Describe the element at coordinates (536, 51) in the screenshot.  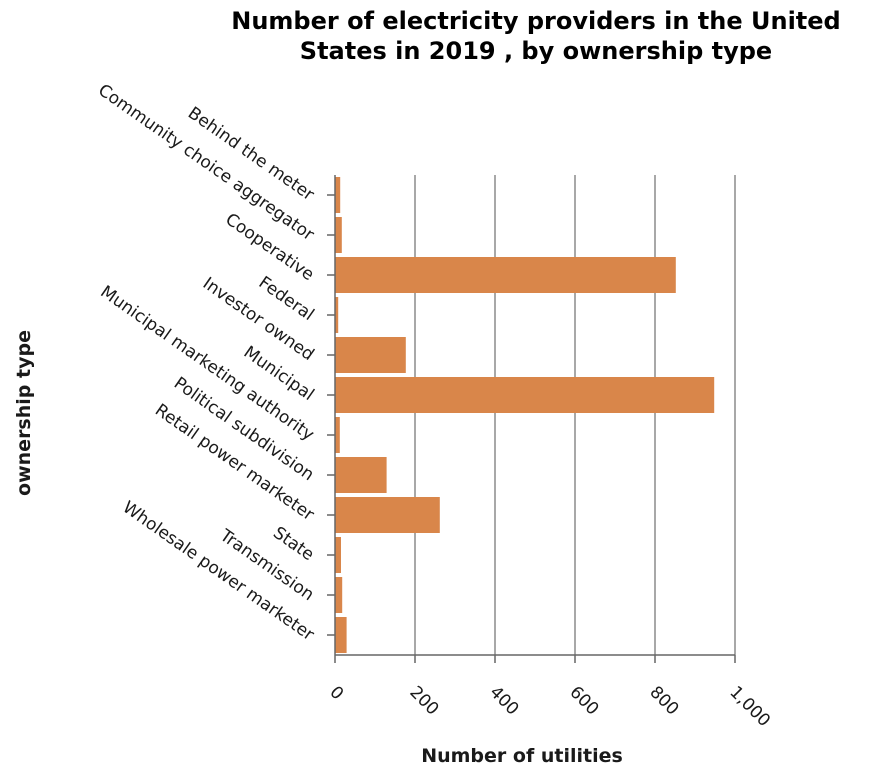
I see `chart-title-line-2: States in 2019 , by ownership type` at that location.